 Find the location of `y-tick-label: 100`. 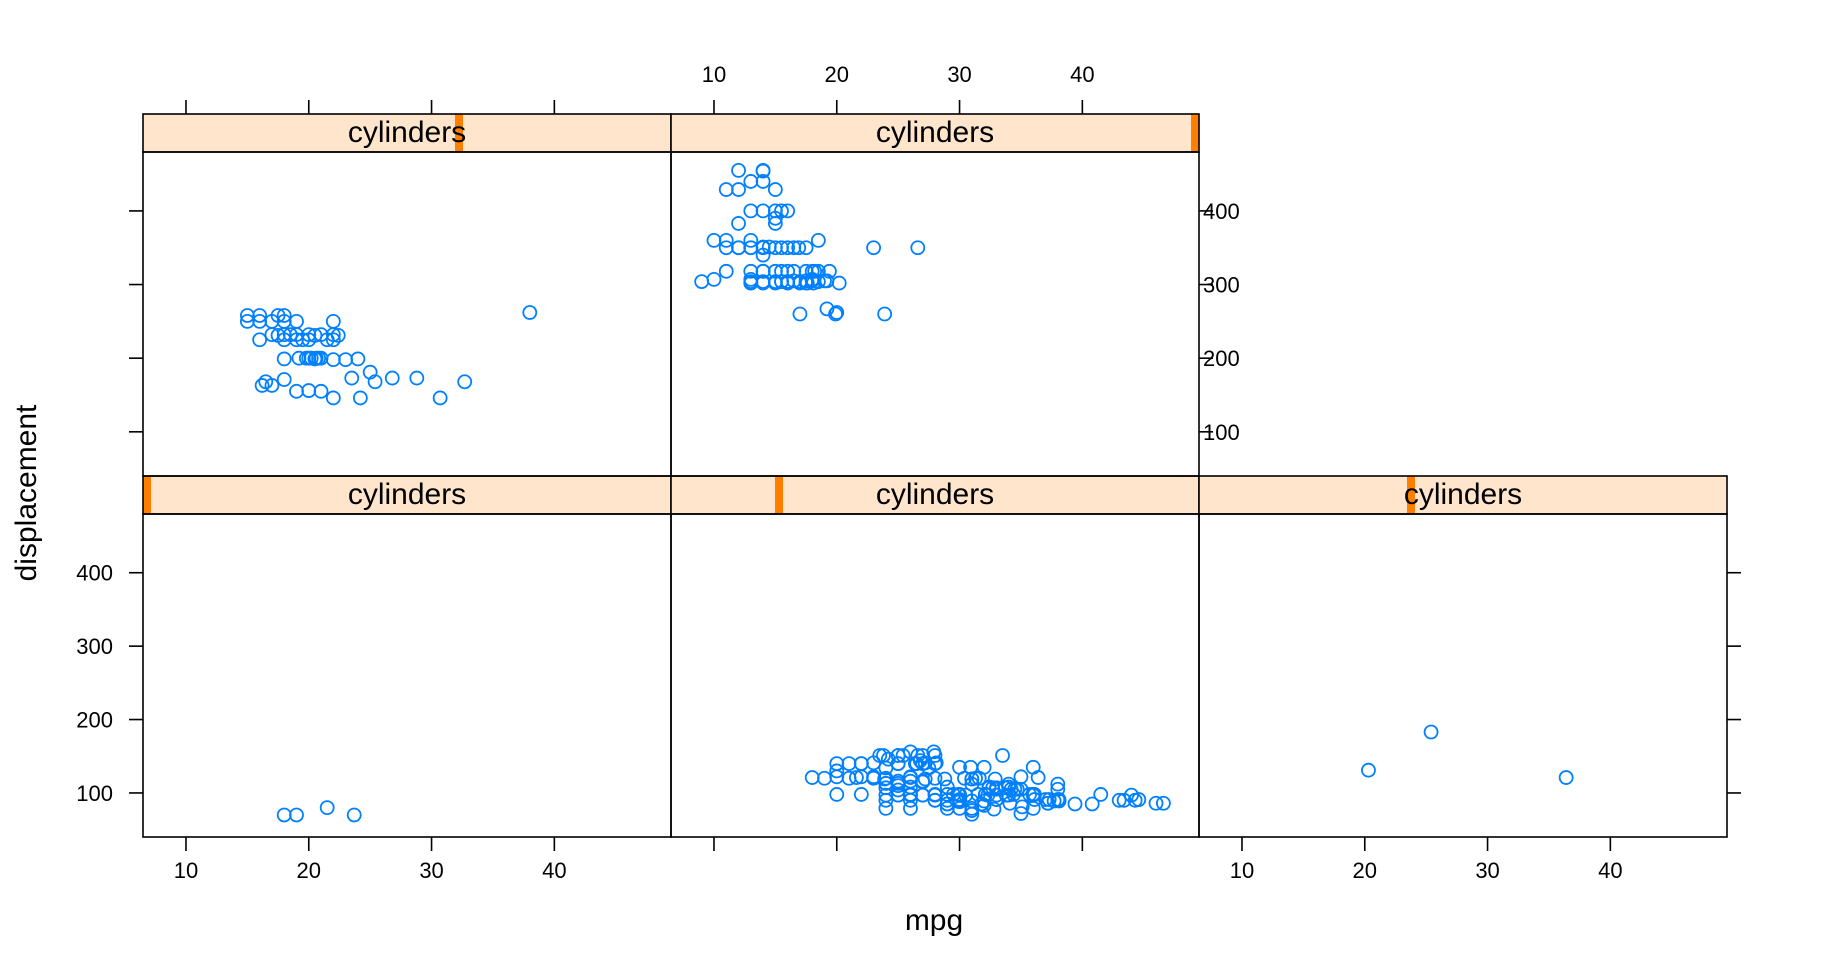

y-tick-label: 100 is located at coordinates (1221, 432).